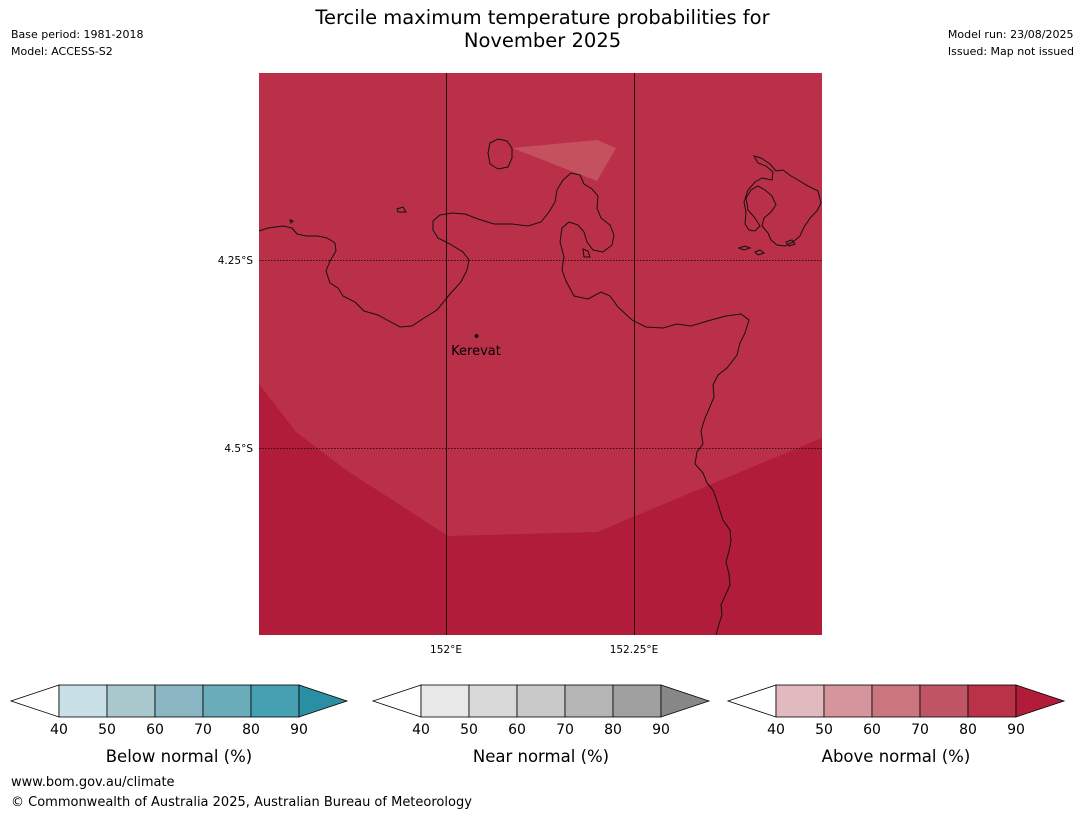 The image size is (1085, 816). Describe the element at coordinates (634, 650) in the screenshot. I see `lon-label-152-25E: 152.25°E` at that location.